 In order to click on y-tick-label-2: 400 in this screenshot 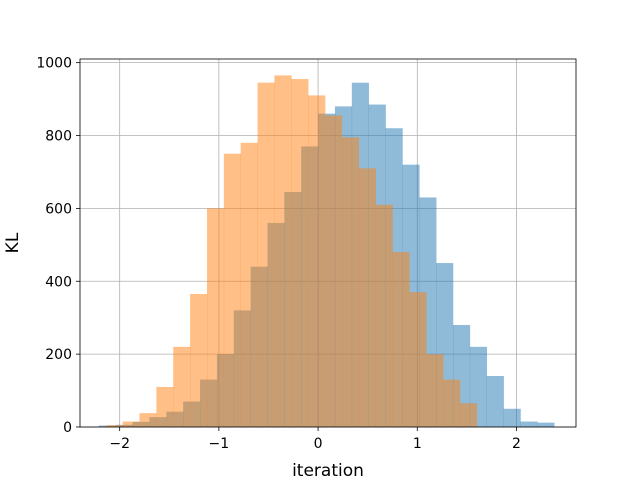, I will do `click(58, 282)`.